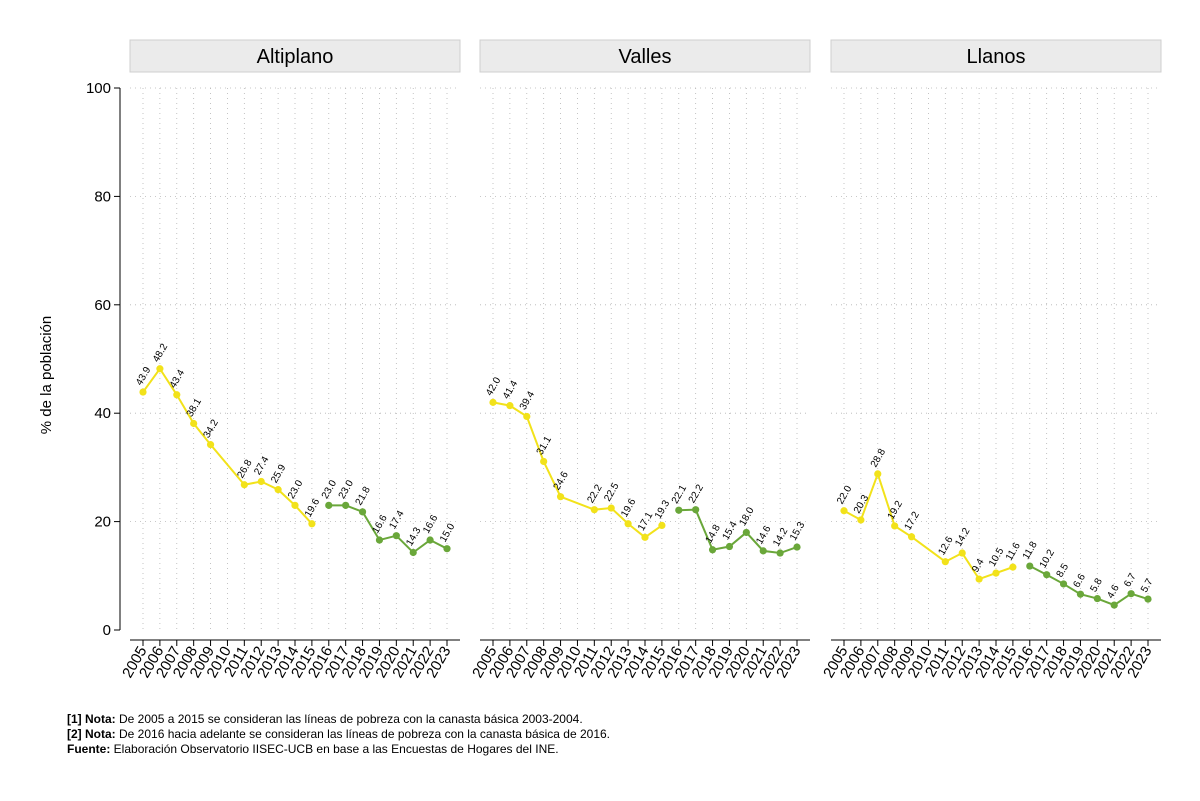  I want to click on data-label: 43.4, so click(177, 379).